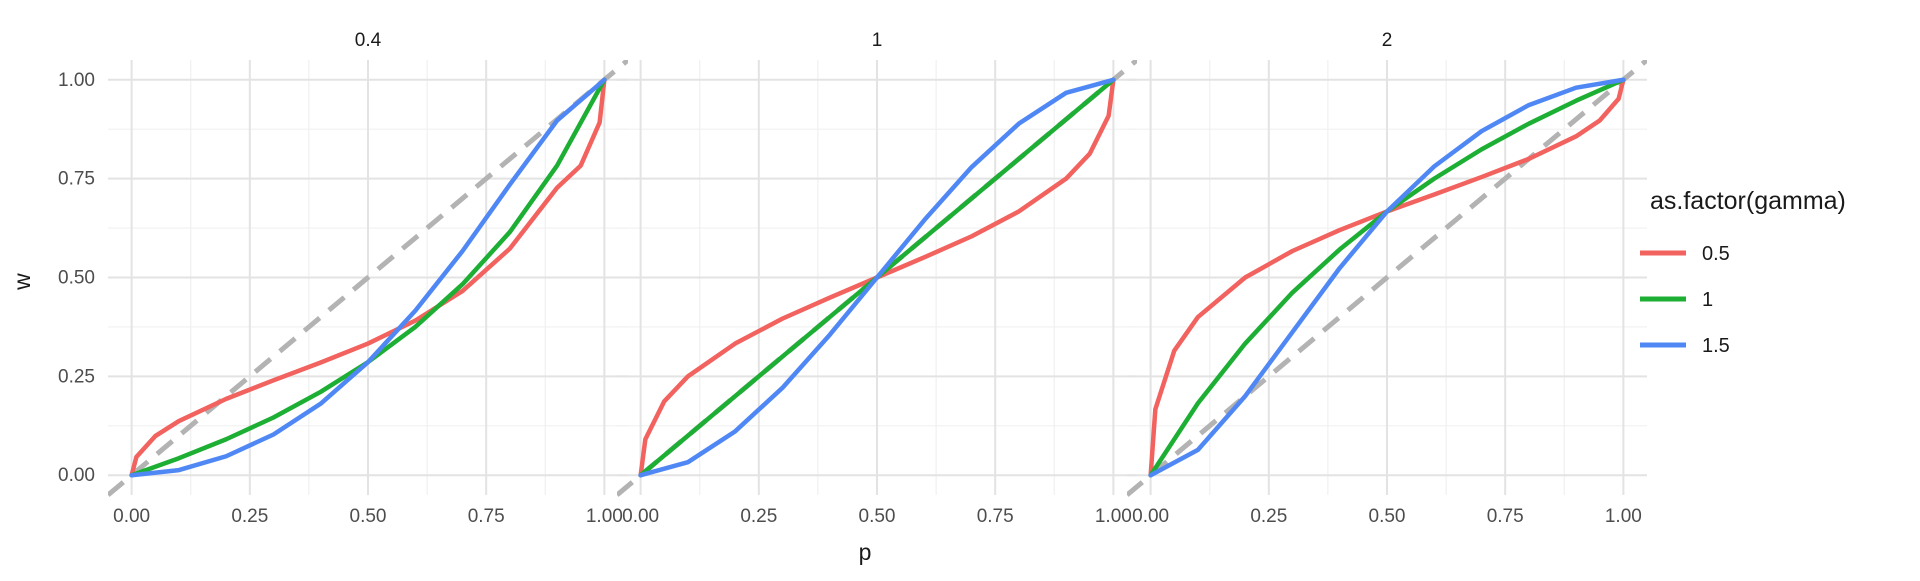  Describe the element at coordinates (76, 278) in the screenshot. I see `y-tick-label: 0.50` at that location.